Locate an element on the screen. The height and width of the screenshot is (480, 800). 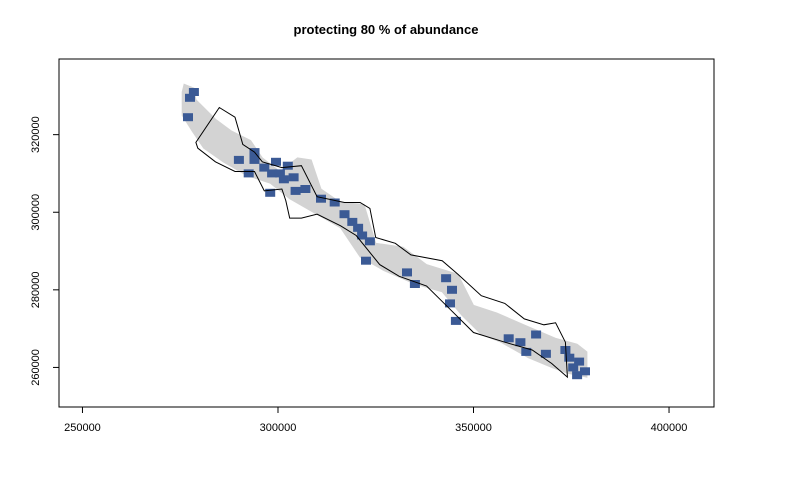
x-tick-label: 350000 is located at coordinates (473, 428).